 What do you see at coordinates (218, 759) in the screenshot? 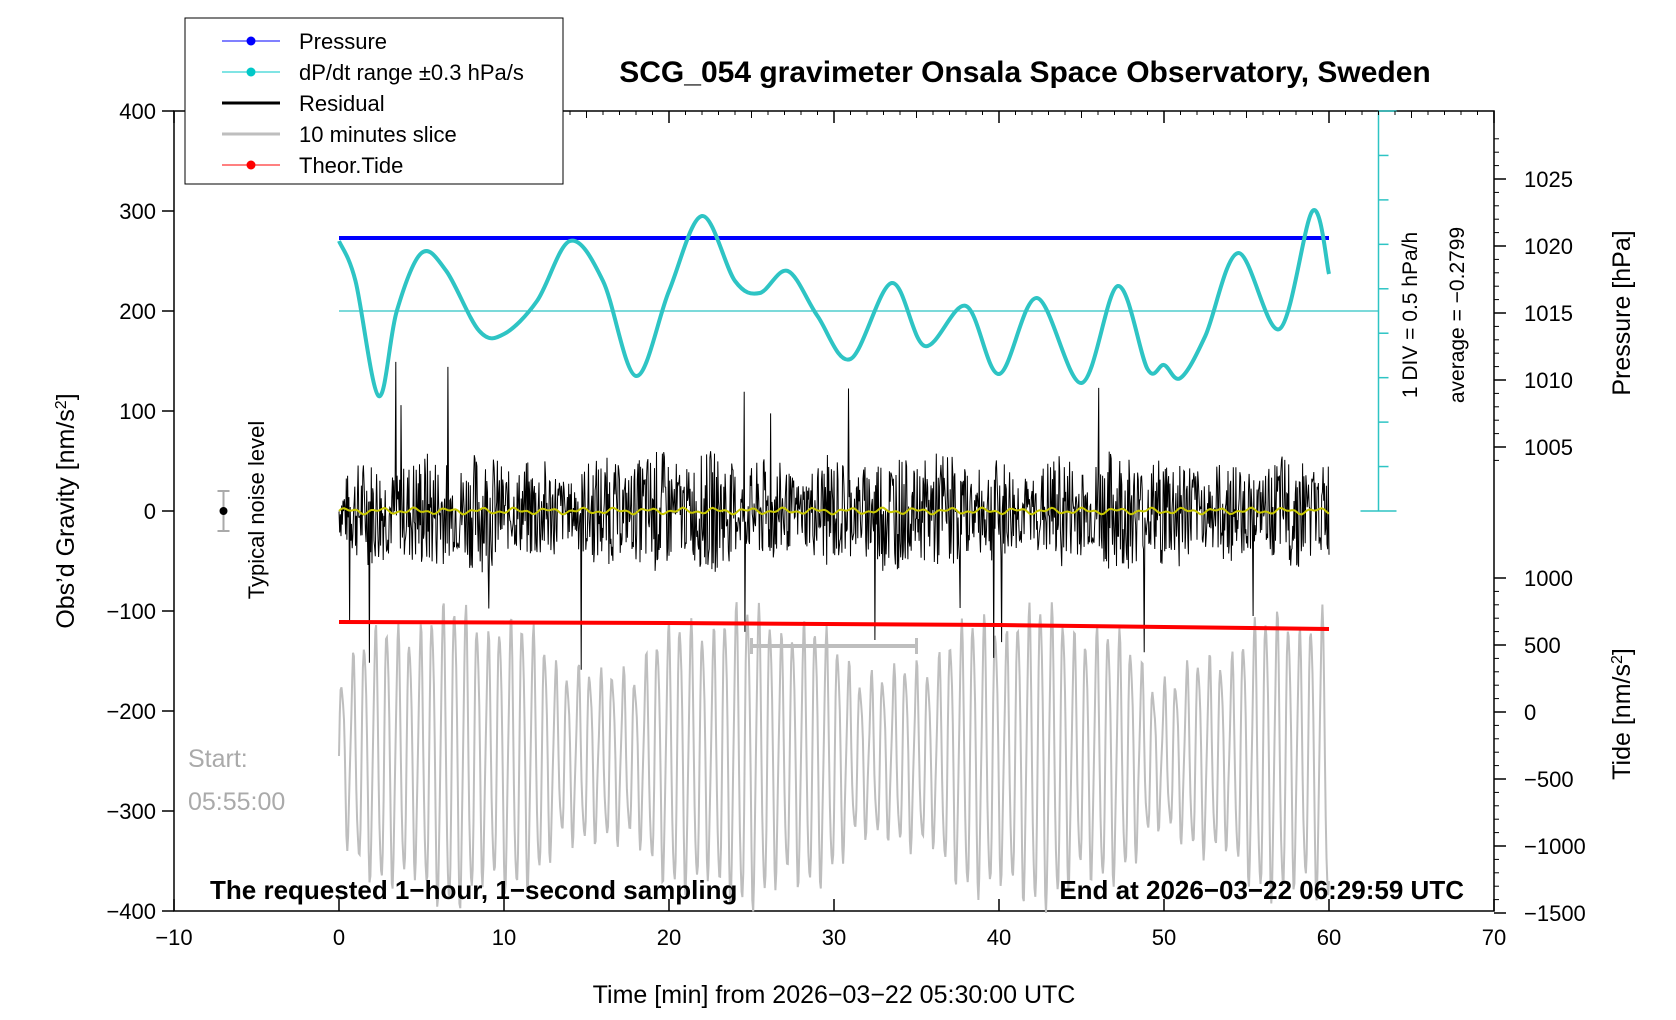
I see `start-label: Start:` at bounding box center [218, 759].